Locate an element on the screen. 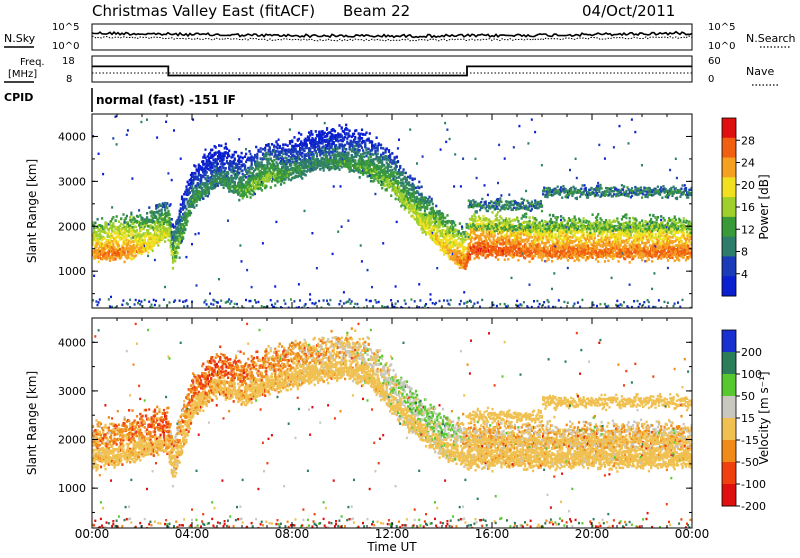  date-label: 04/Oct/2011 is located at coordinates (628, 11).